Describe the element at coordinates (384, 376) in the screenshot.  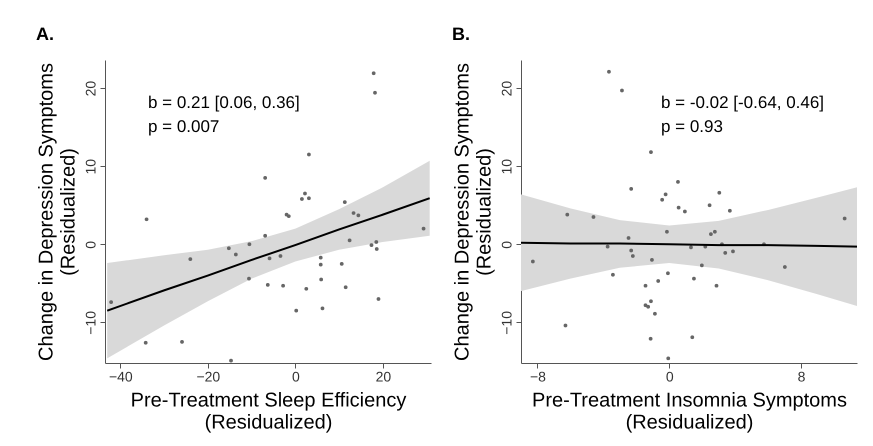
I see `x-tick-label: 20` at that location.